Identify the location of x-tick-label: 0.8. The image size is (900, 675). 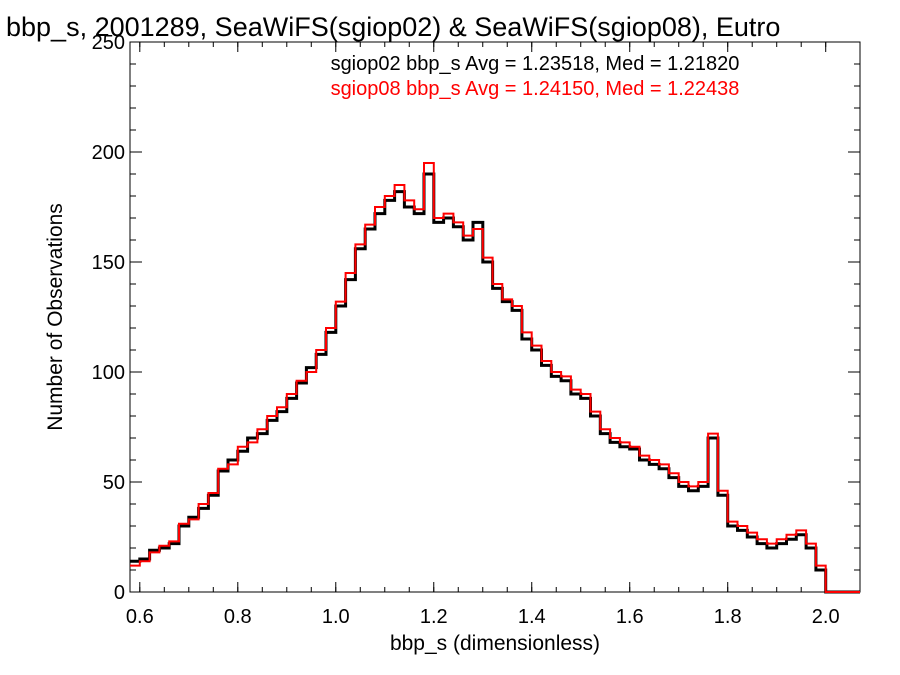
(238, 617).